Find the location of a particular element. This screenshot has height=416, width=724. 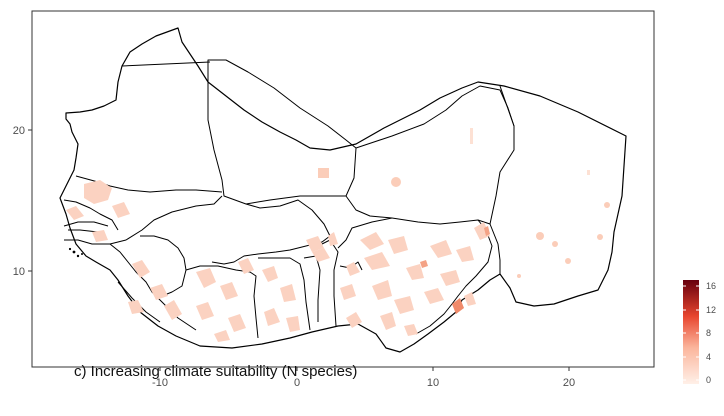

legend-tick-label: 12 is located at coordinates (711, 310).